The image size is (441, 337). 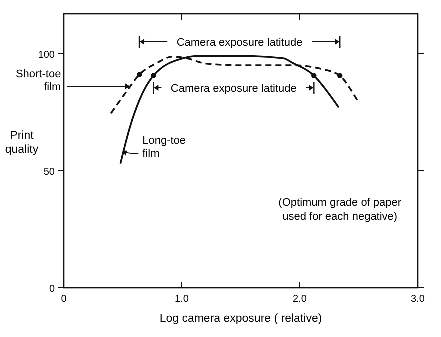 I want to click on y-tick-label: 0, so click(x=52, y=289).